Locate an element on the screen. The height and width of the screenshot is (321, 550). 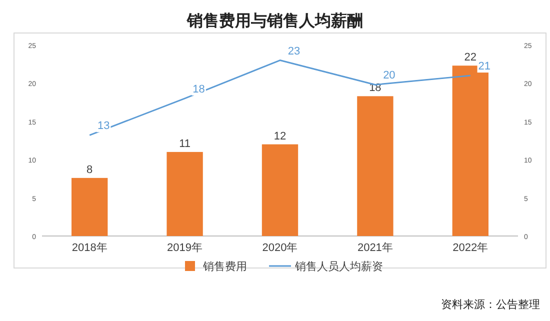
data-label: 8 is located at coordinates (89, 170).